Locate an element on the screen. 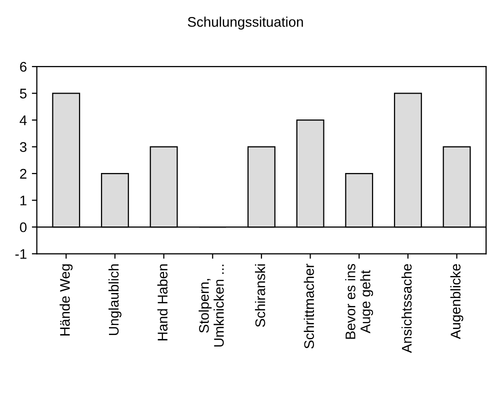  x-tick-label: Augenblicke is located at coordinates (457, 302).